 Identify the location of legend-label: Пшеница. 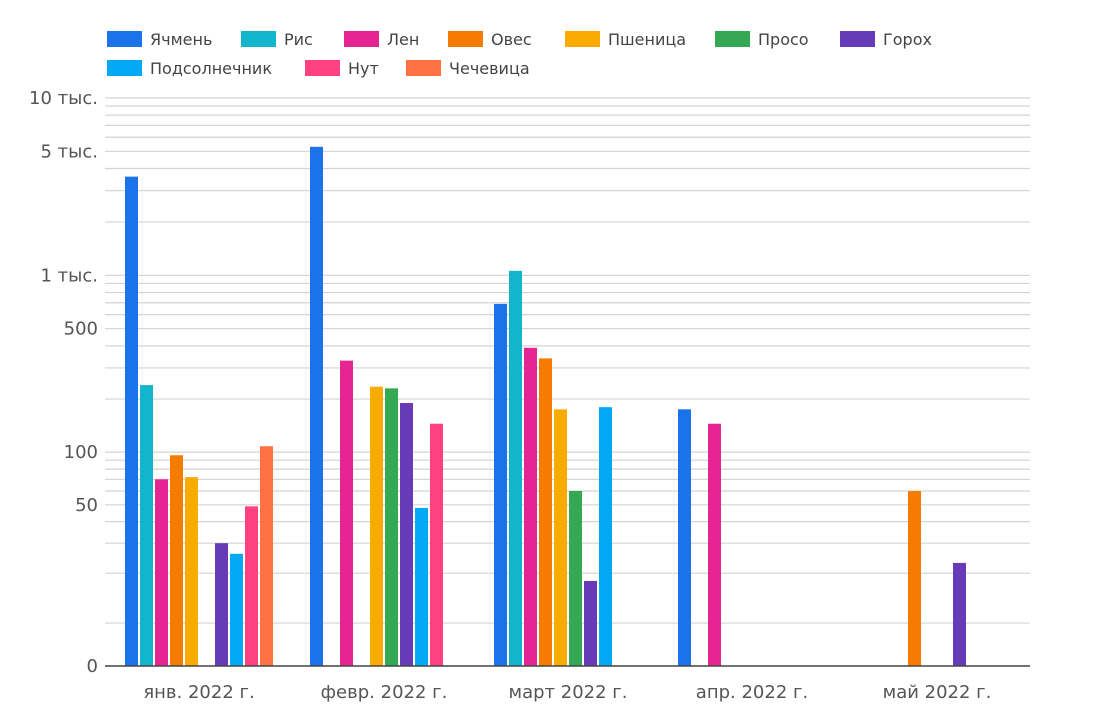
(647, 39).